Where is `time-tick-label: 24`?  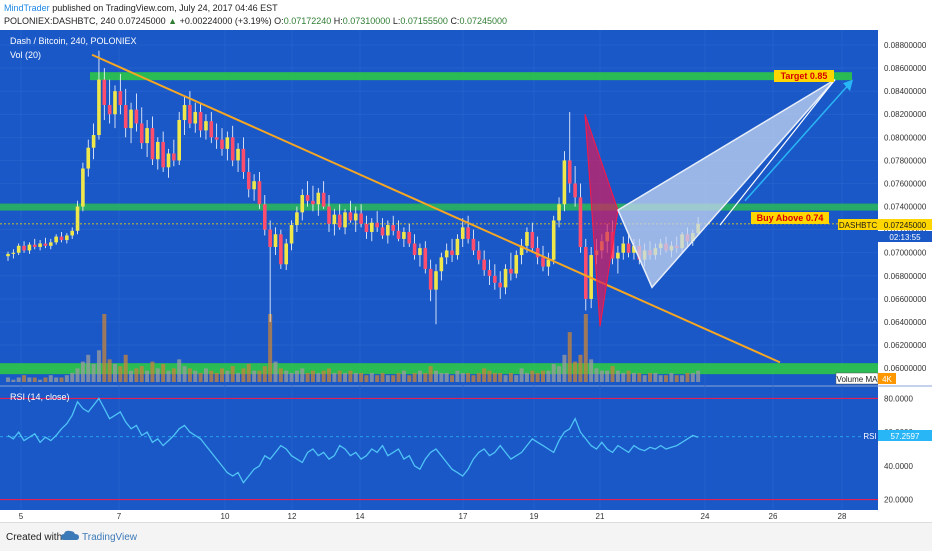 time-tick-label: 24 is located at coordinates (705, 516).